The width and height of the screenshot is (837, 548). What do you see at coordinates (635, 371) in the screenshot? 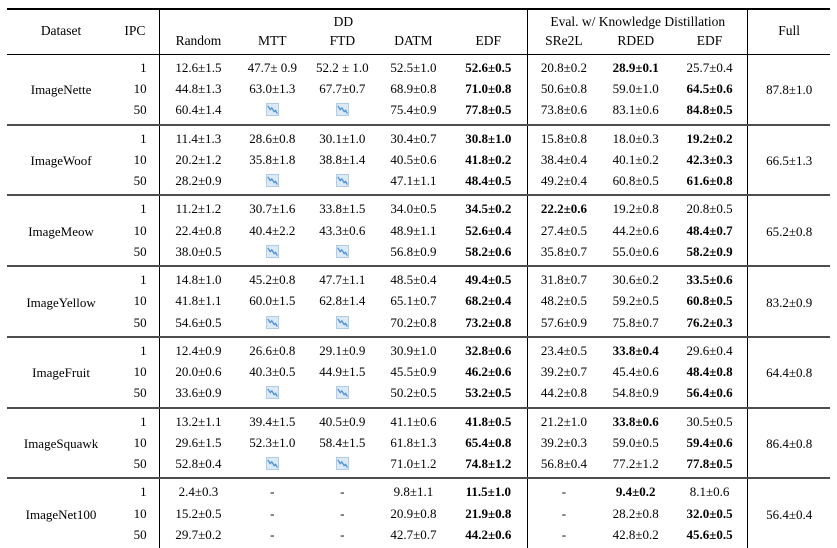
I see `cell-value: 45.4±0.6` at bounding box center [635, 371].